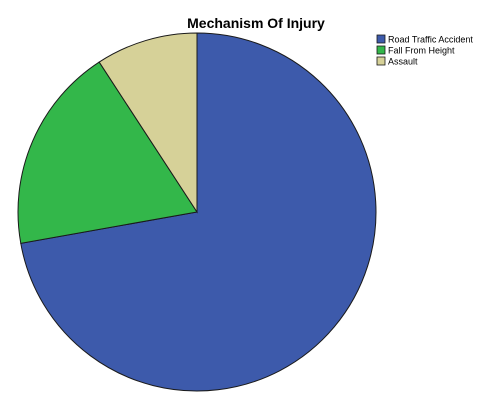  Describe the element at coordinates (256, 23) in the screenshot. I see `chart-title: Mechanism Of Injury` at that location.